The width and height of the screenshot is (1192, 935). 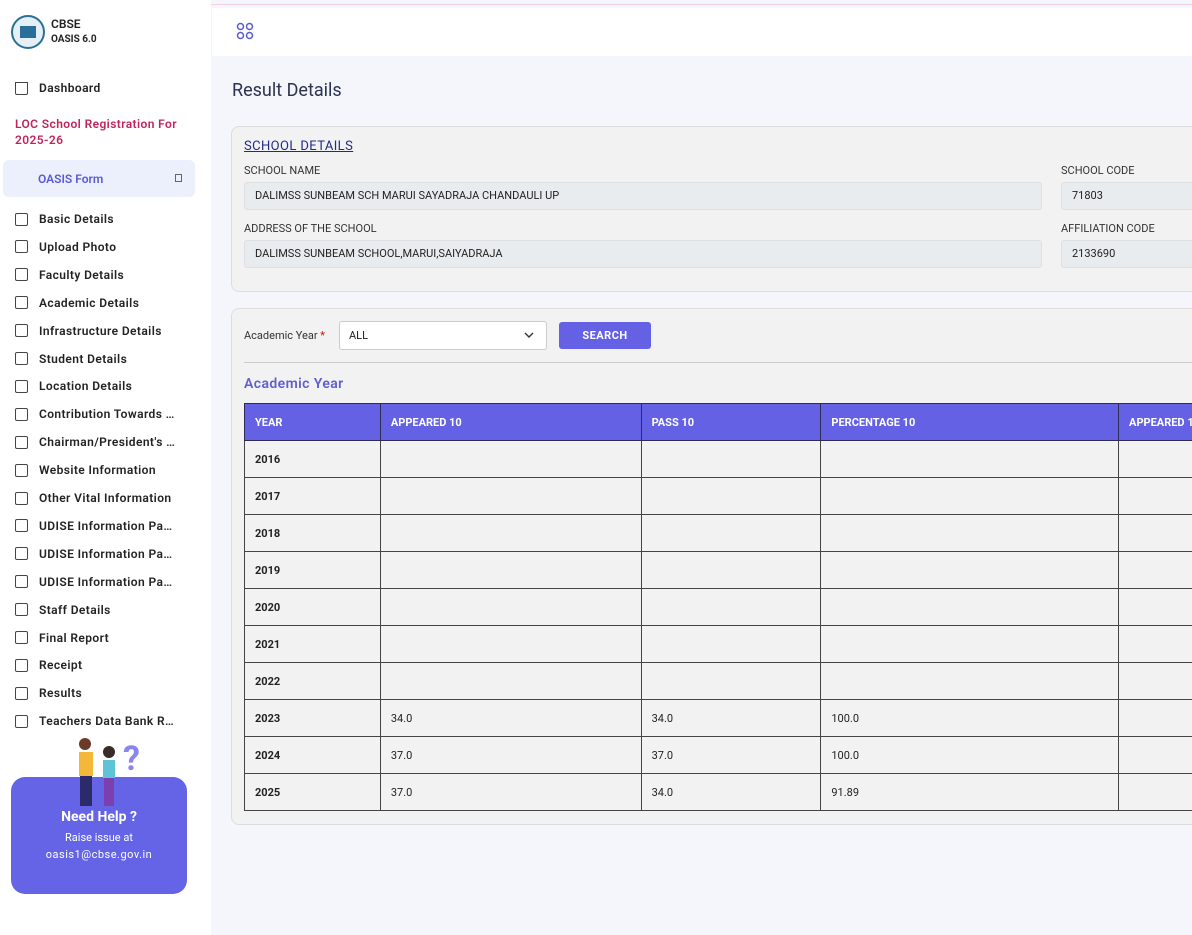 I want to click on nav-item: Staff Details, so click(x=63, y=610).